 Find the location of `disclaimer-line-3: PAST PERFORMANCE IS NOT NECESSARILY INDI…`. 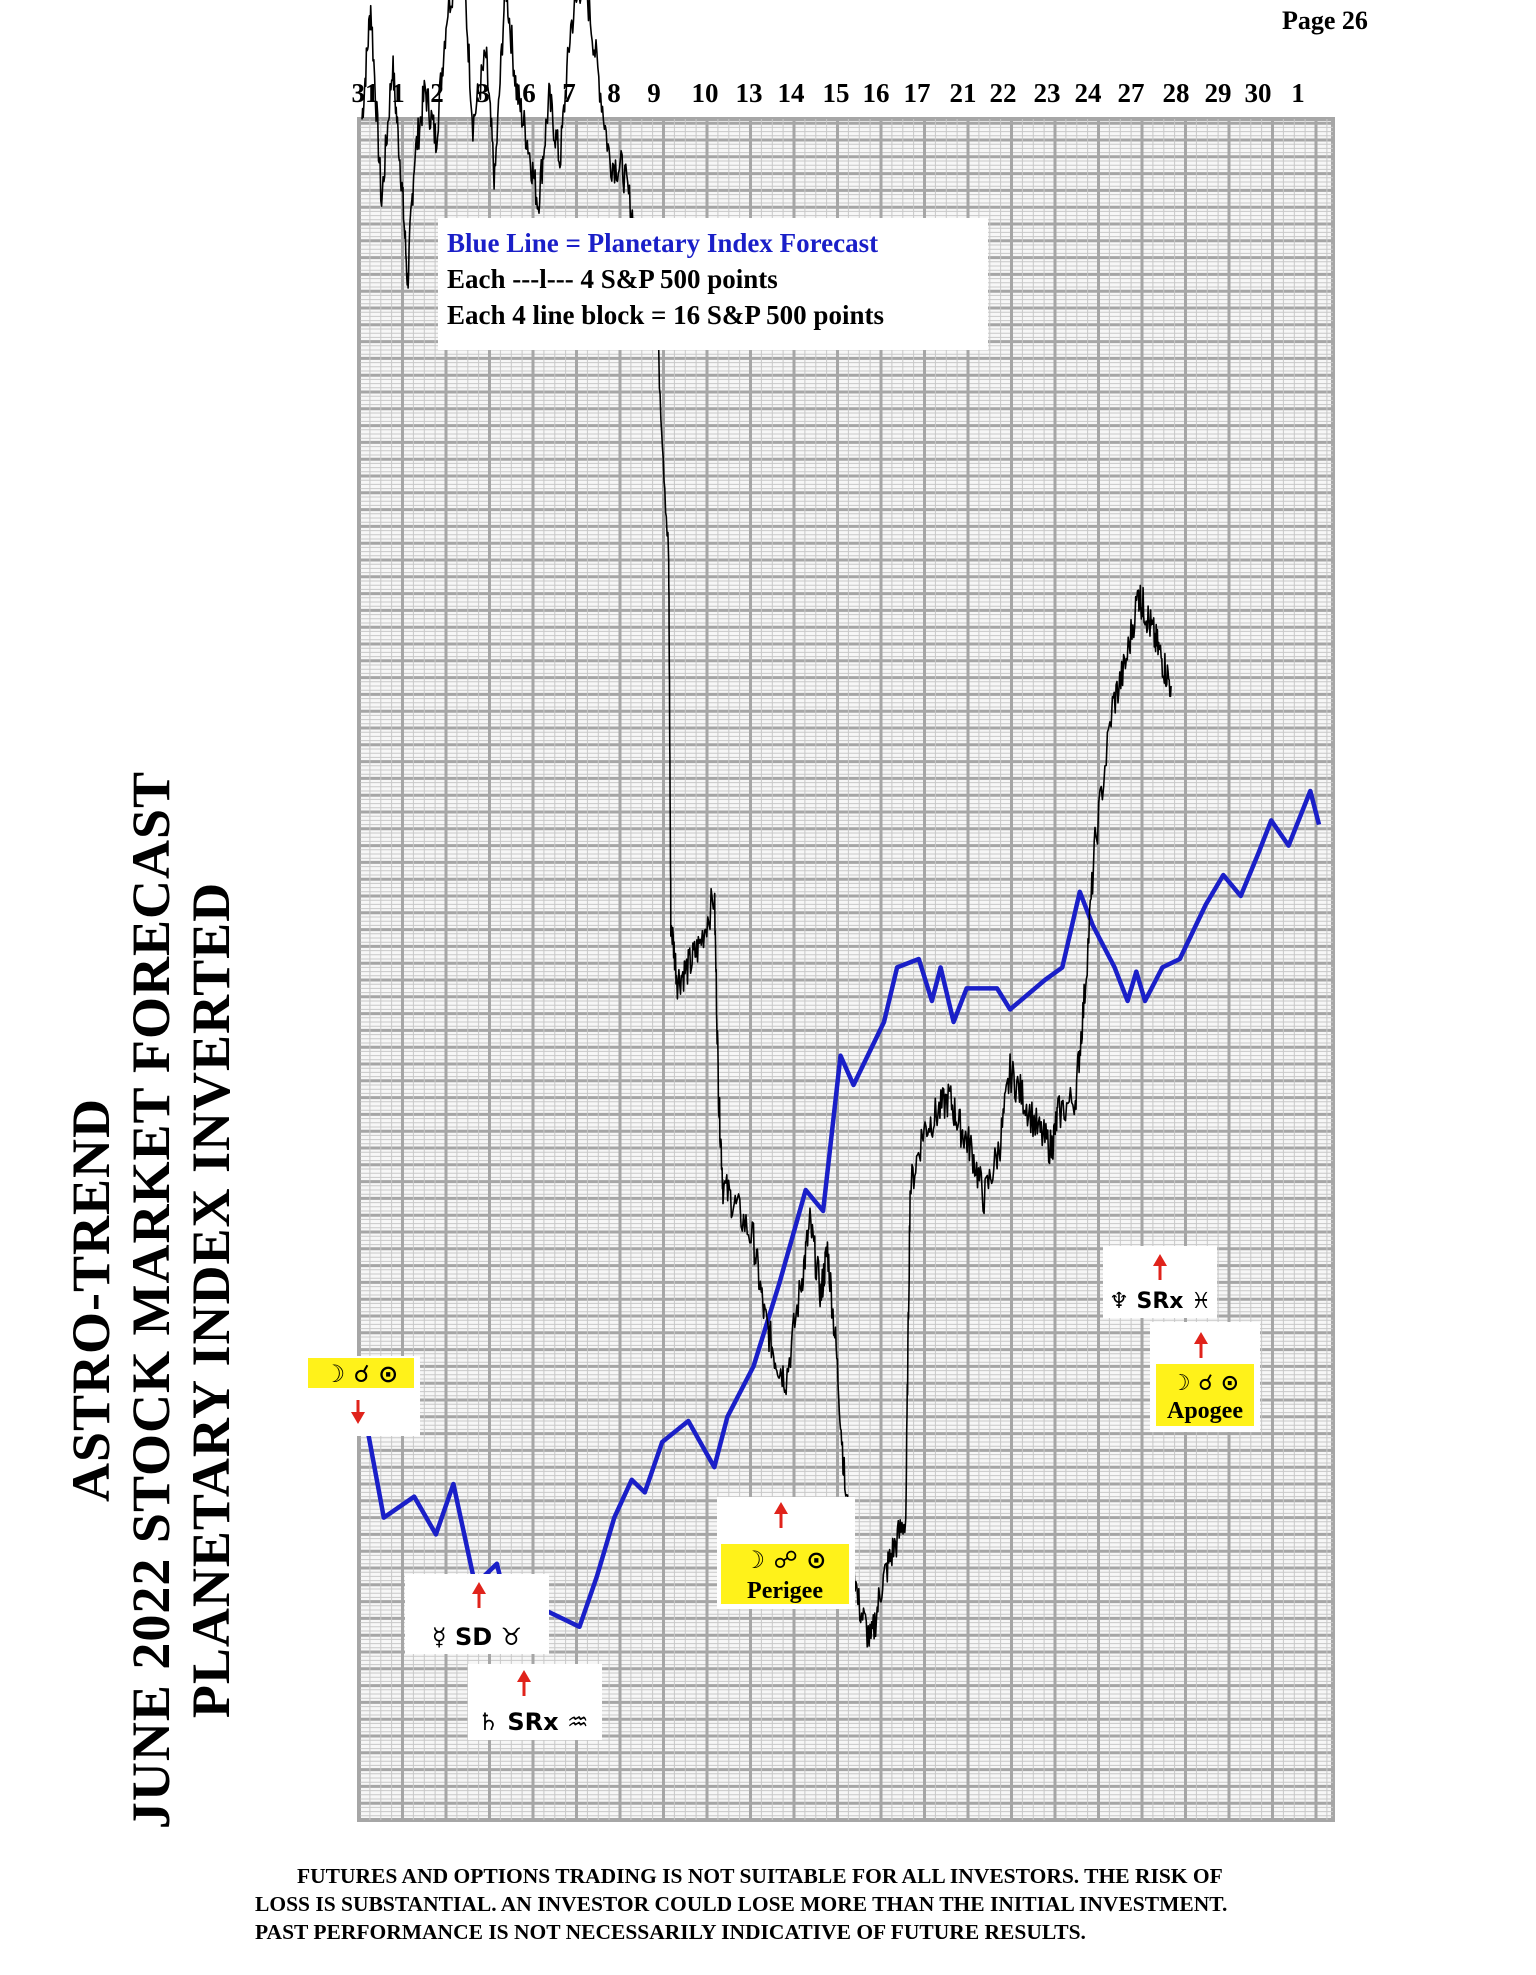

disclaimer-line-3: PAST PERFORMANCE IS NOT NECESSARILY INDI… is located at coordinates (670, 1932).